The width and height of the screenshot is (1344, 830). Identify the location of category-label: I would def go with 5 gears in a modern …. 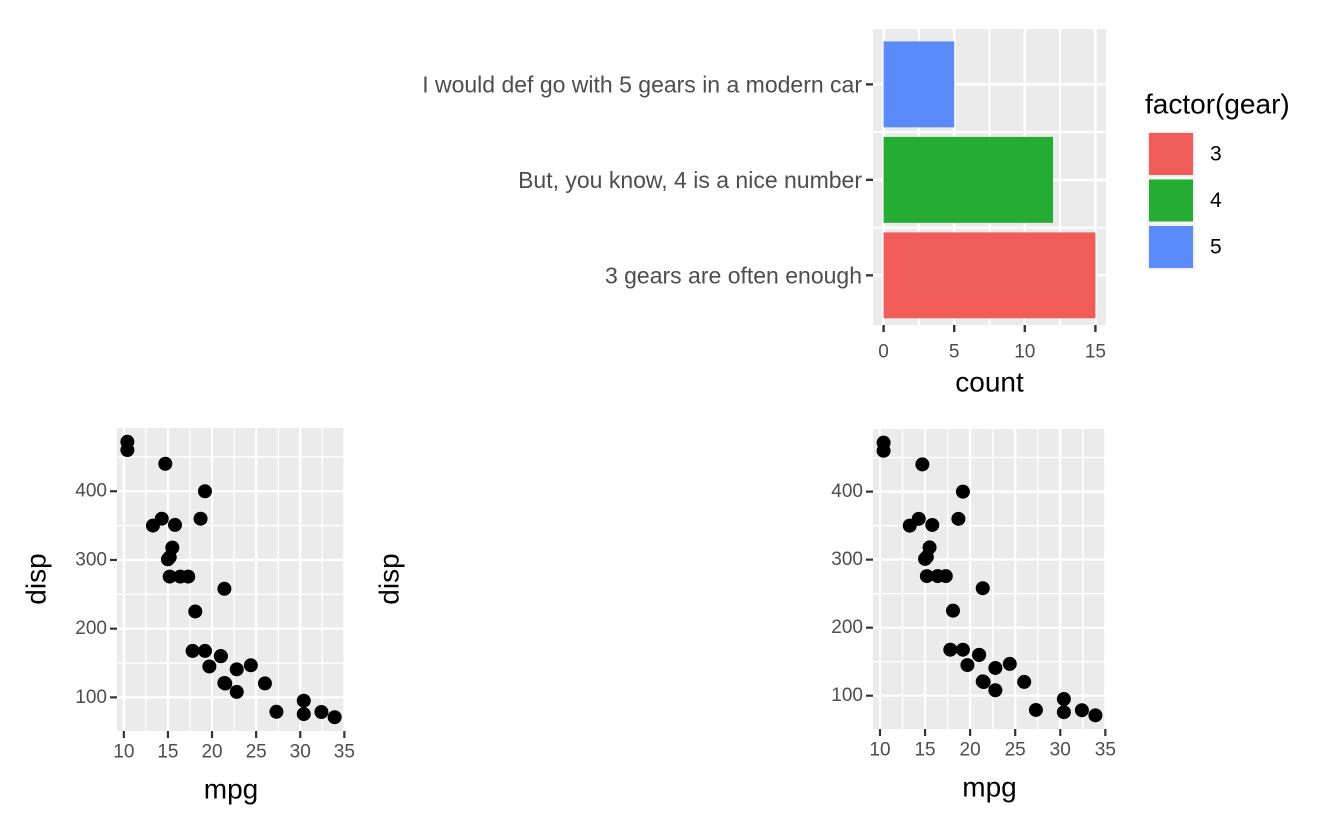
(642, 84).